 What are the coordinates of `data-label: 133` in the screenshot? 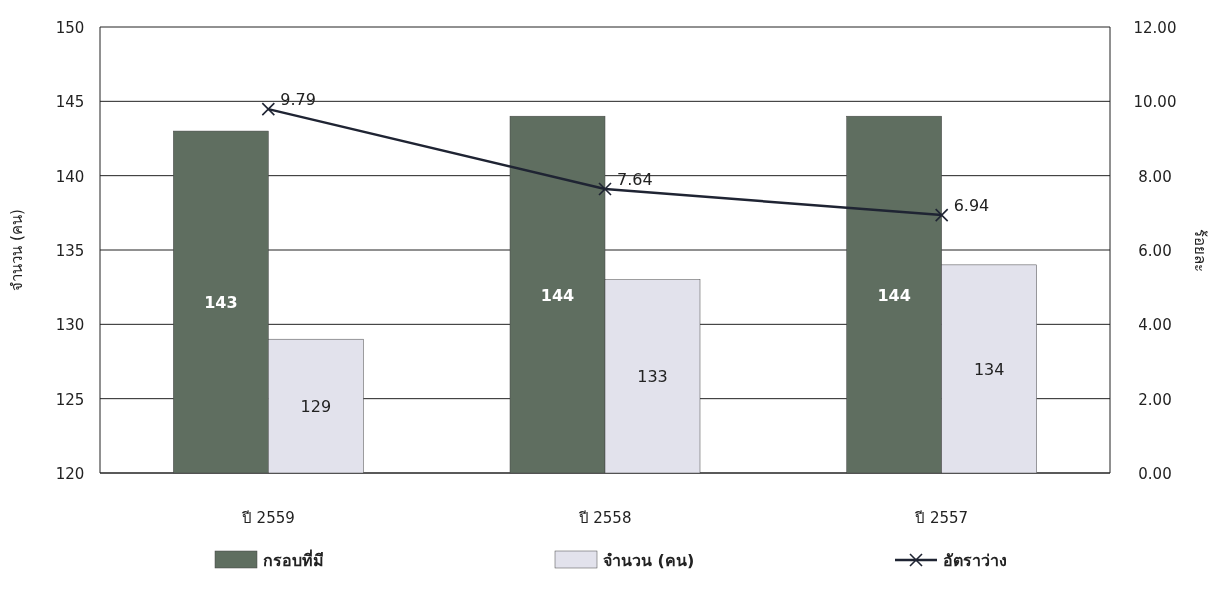 It's located at (652, 377).